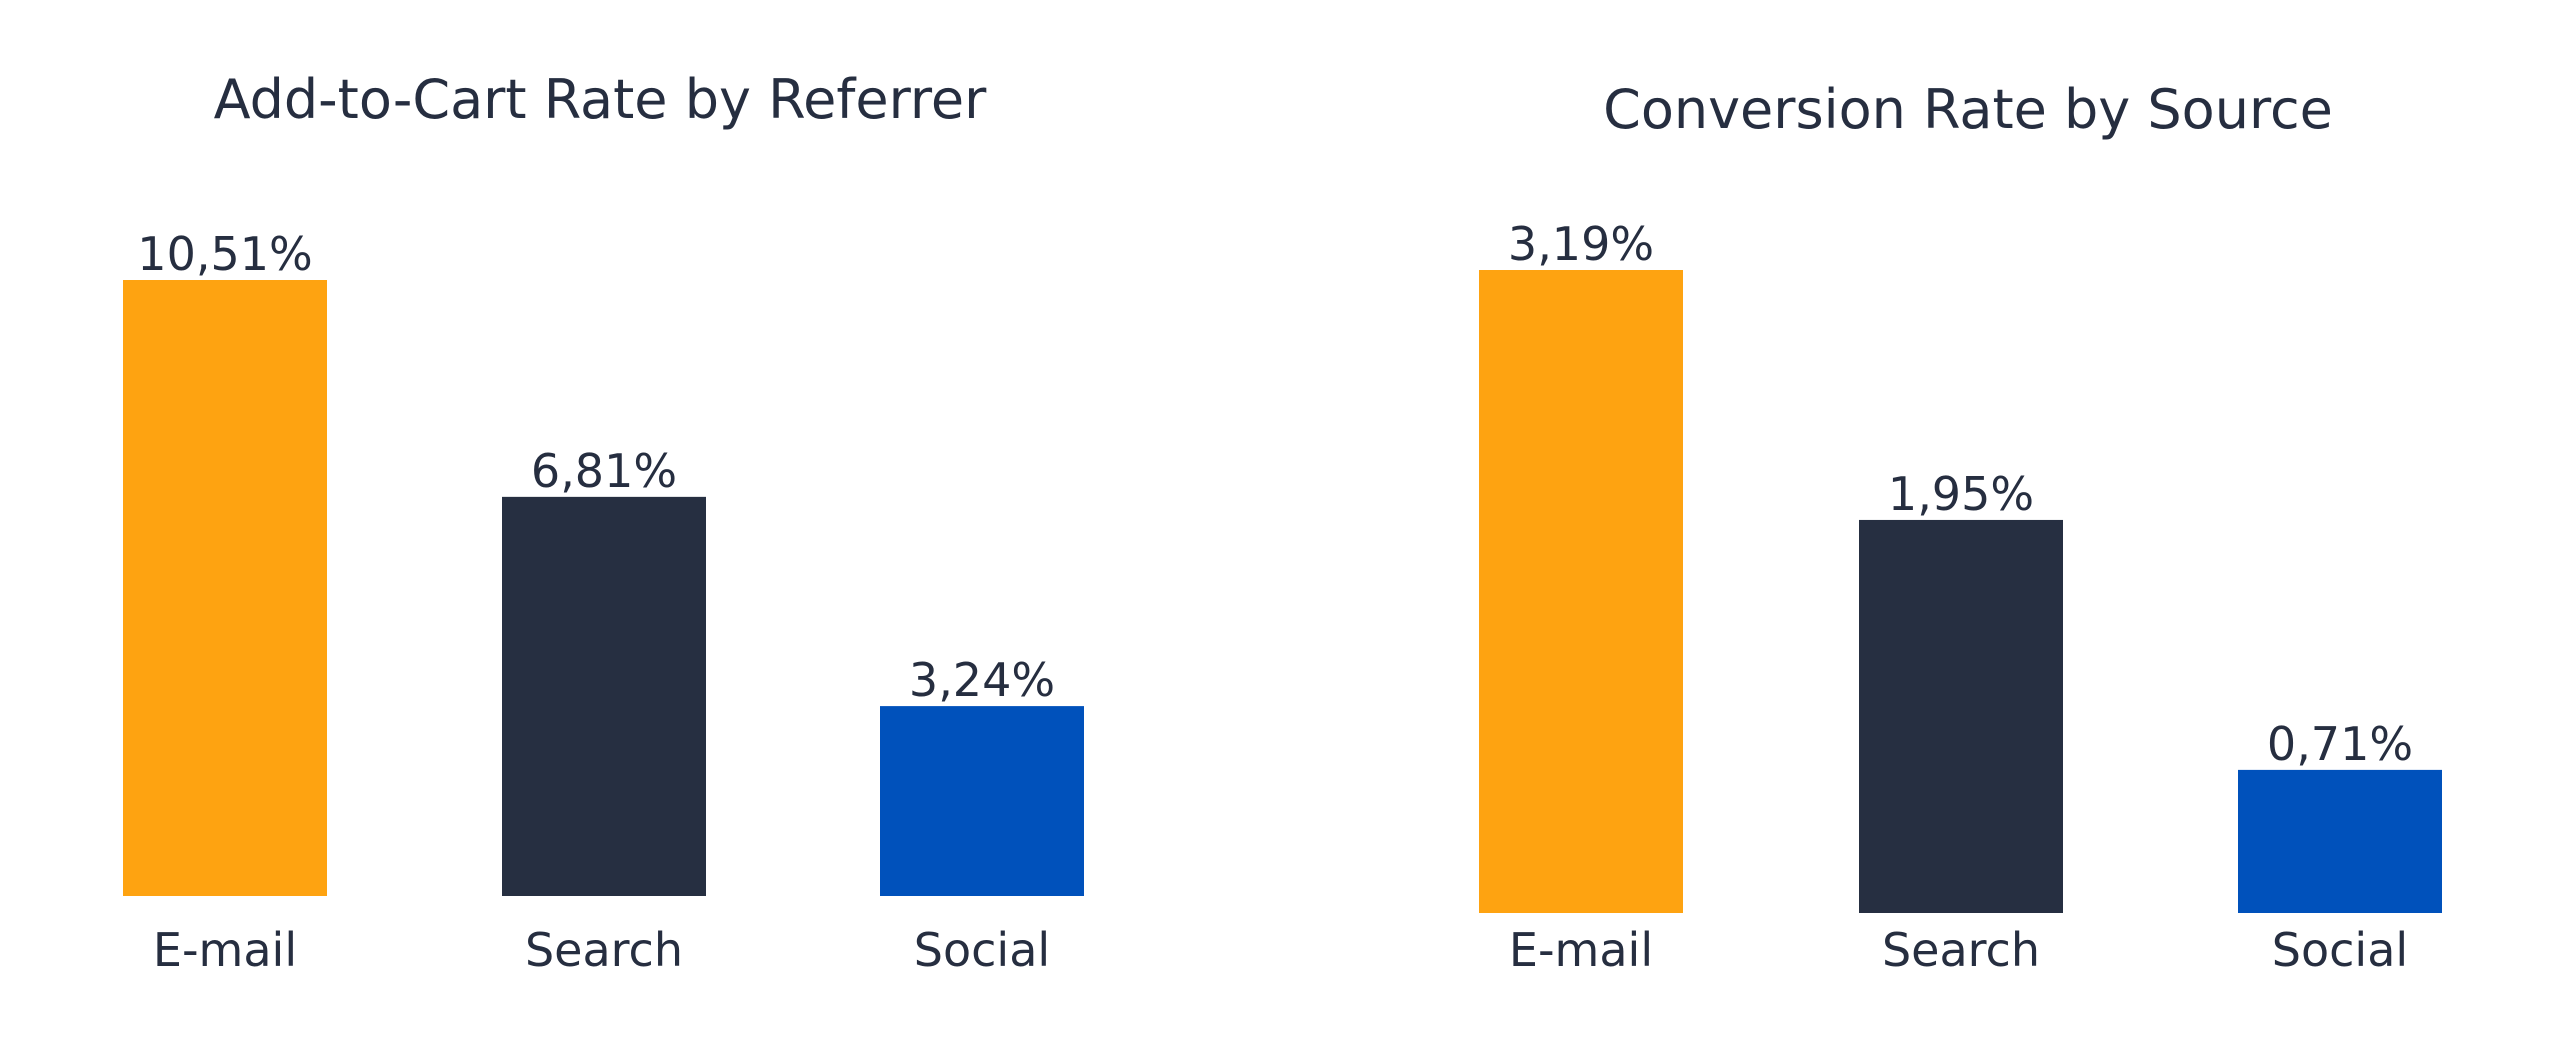 This screenshot has height=1058, width=2556. What do you see at coordinates (604, 471) in the screenshot?
I see `data-label-search: 6,81%` at bounding box center [604, 471].